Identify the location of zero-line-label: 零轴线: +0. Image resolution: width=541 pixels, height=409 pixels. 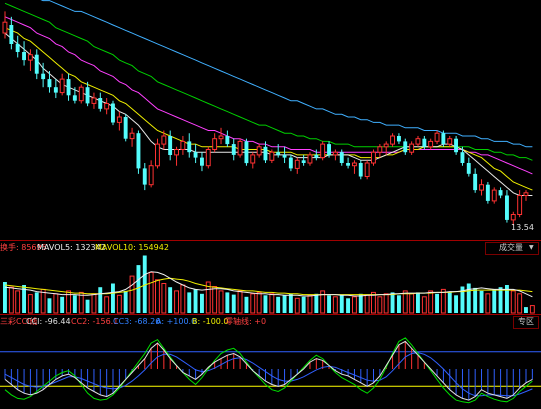
(246, 321).